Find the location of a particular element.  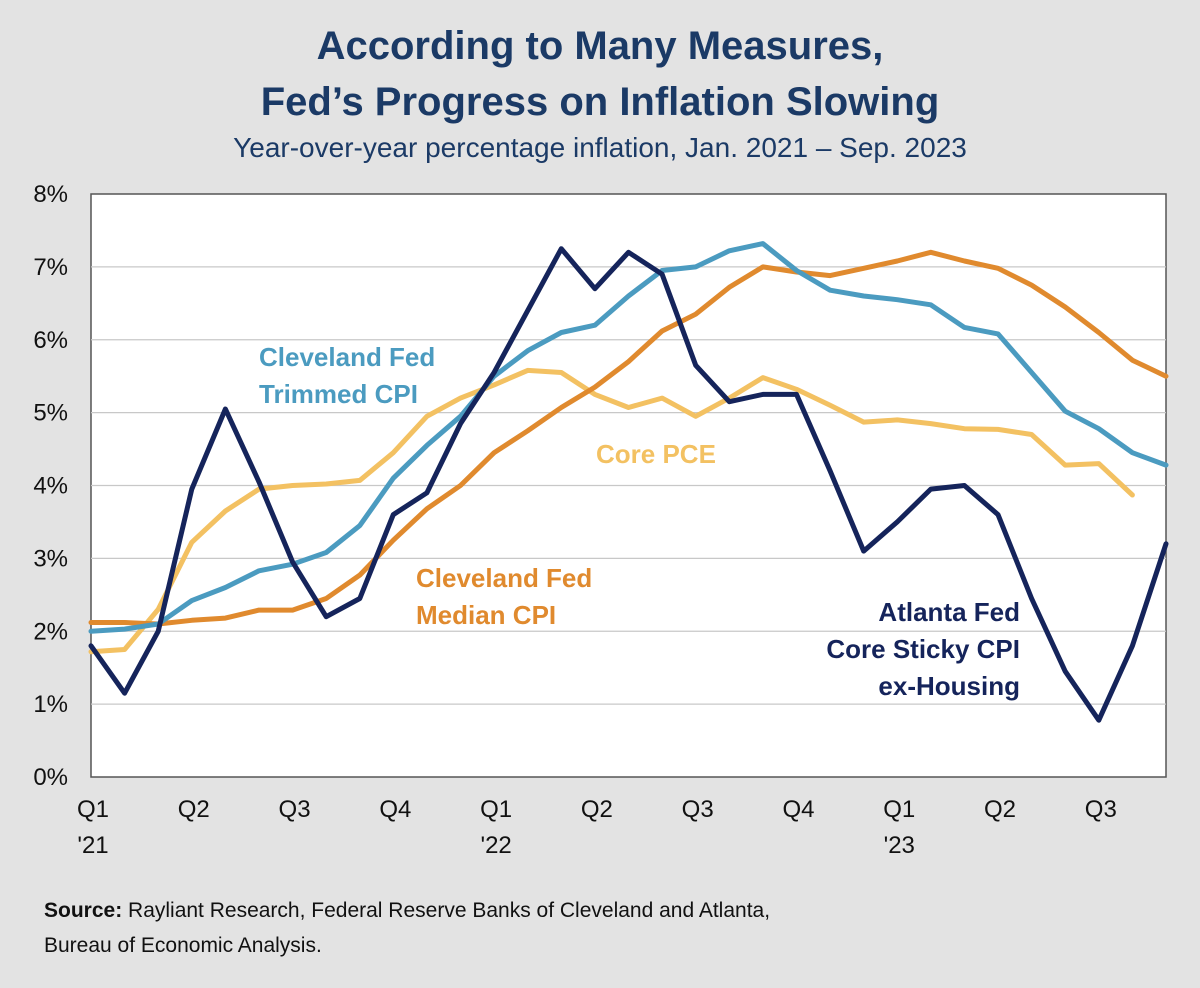

source-label: Source: is located at coordinates (83, 910).